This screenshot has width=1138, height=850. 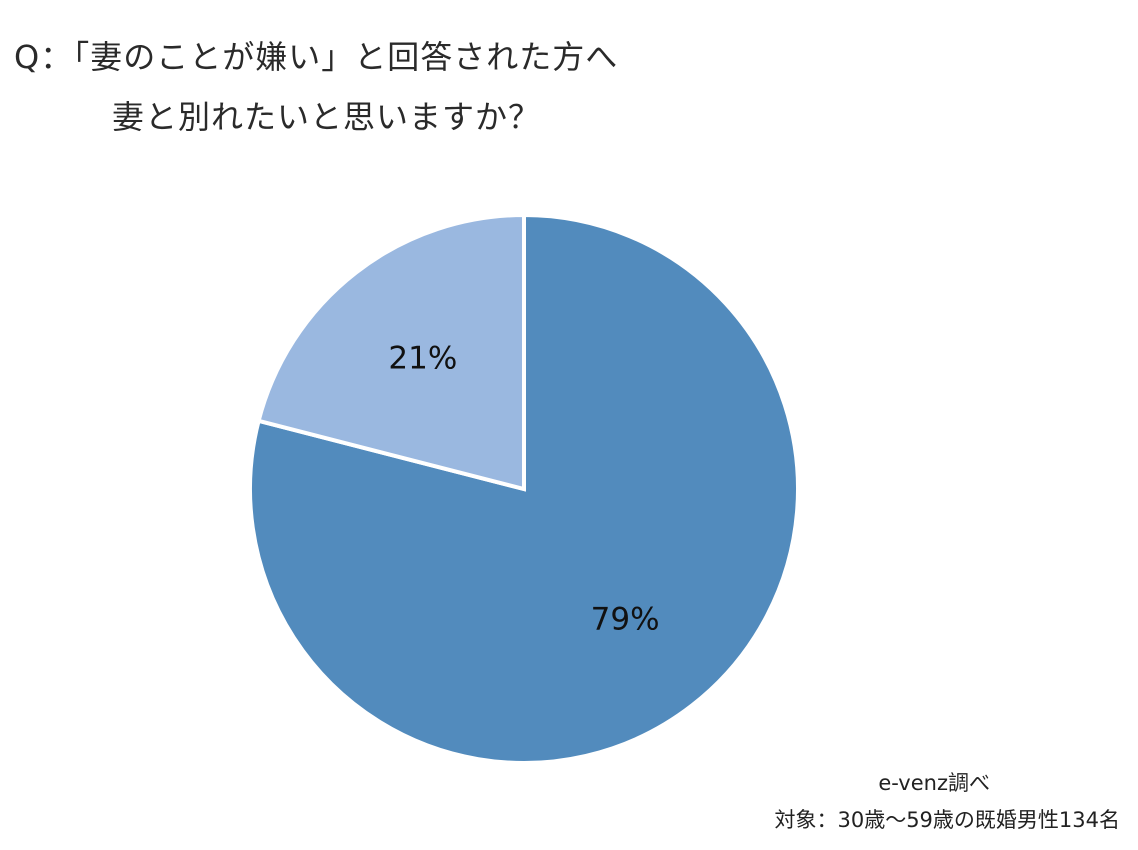 I want to click on sample-note: 対象：30歳〜59歳の既婚男性134名, so click(x=947, y=820).